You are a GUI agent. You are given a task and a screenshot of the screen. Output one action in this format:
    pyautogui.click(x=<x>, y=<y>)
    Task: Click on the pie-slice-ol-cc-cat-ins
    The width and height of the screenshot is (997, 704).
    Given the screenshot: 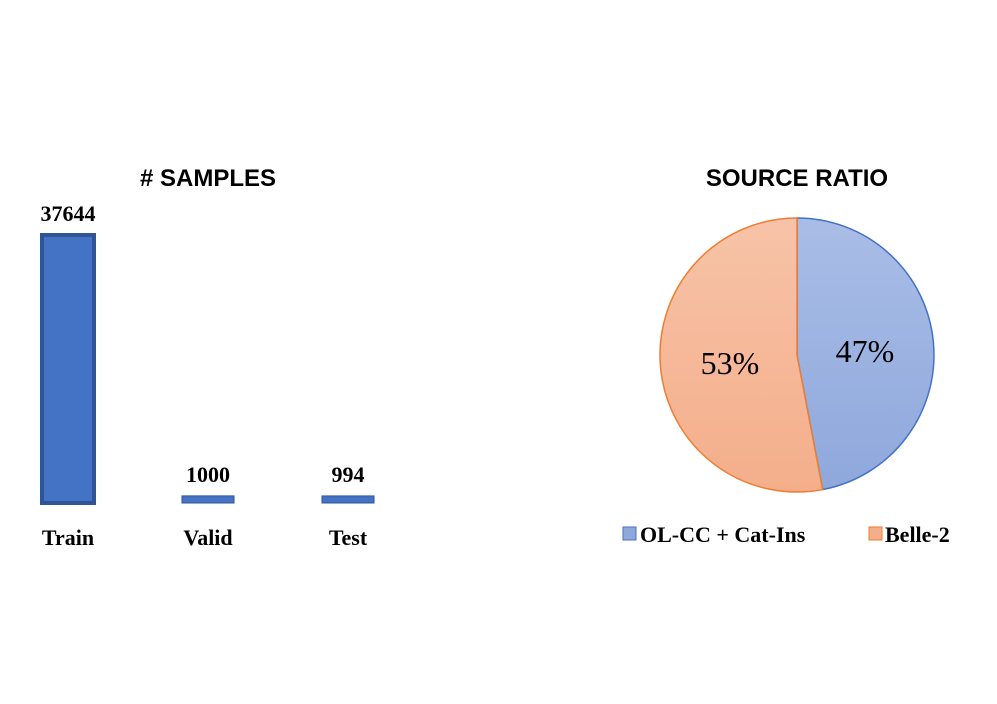 What is the action you would take?
    pyautogui.click(x=865, y=354)
    